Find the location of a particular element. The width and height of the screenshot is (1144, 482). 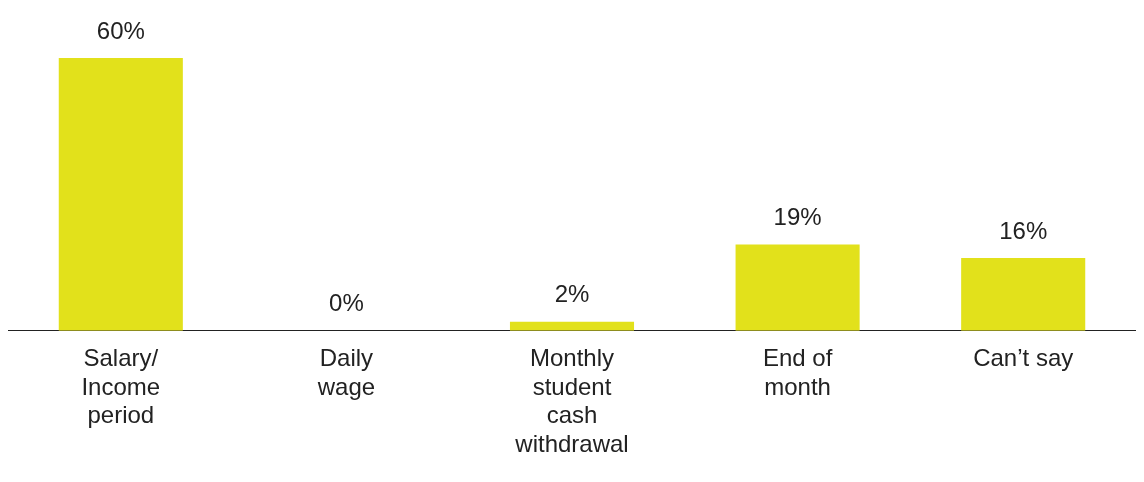

x-tick-label: Monthly student cash withdrawal is located at coordinates (571, 400).